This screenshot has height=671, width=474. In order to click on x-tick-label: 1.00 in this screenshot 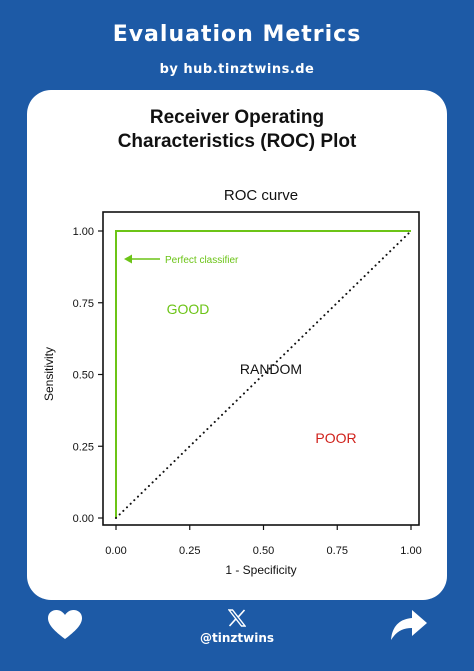, I will do `click(410, 551)`.